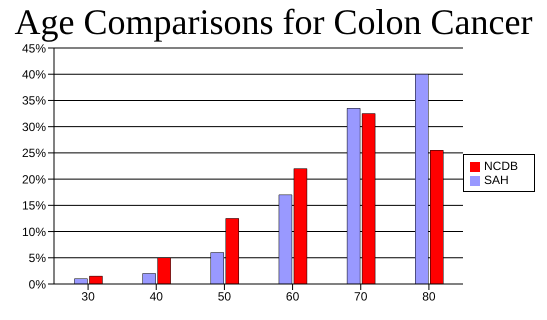 The height and width of the screenshot is (320, 547). Describe the element at coordinates (274, 22) in the screenshot. I see `chart-title: Age Comparisons for Colon Cancer` at that location.